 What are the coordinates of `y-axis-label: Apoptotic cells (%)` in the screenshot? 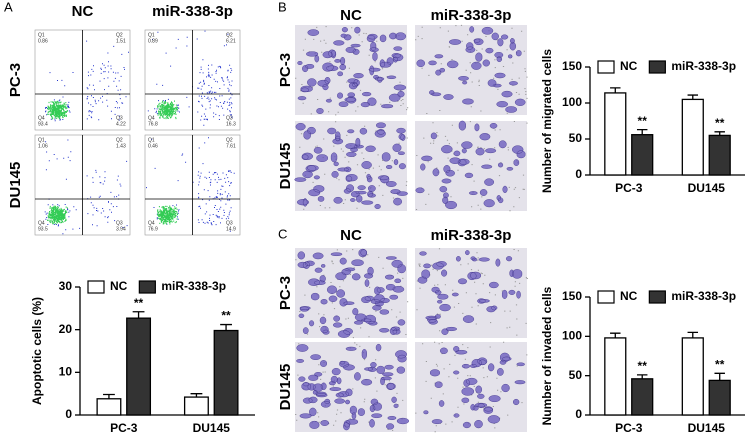 It's located at (37, 351).